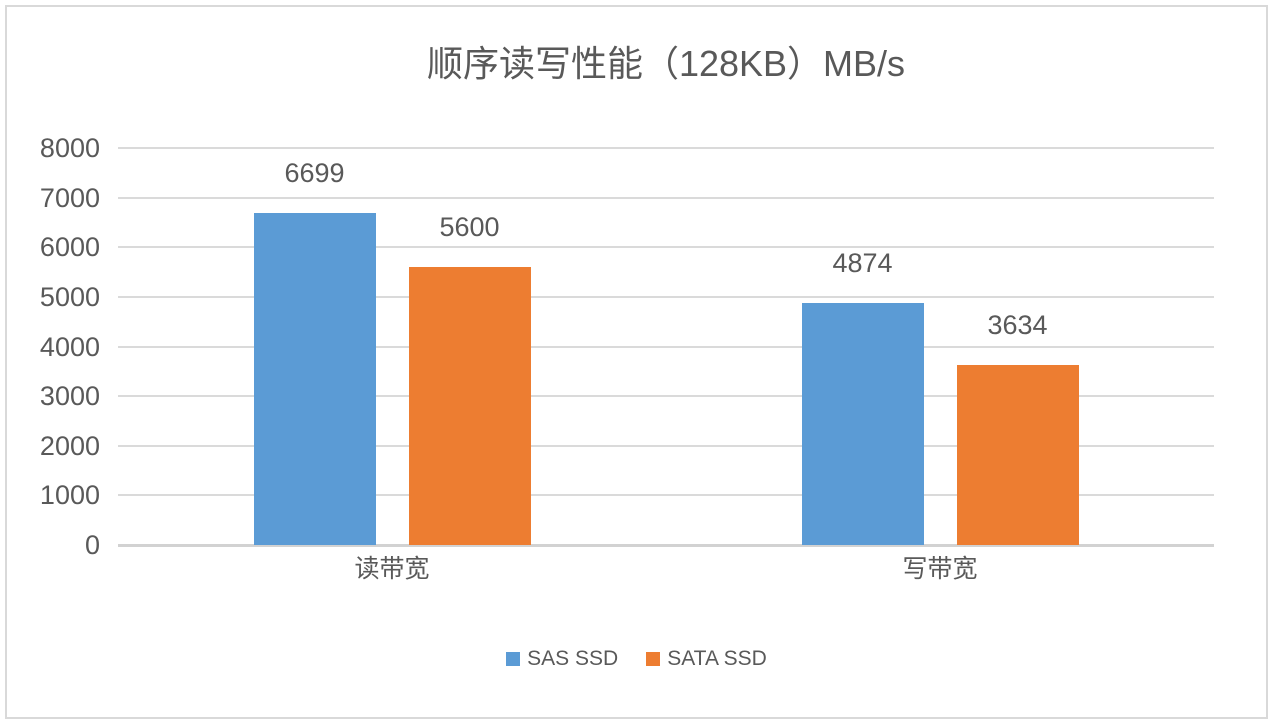  Describe the element at coordinates (862, 424) in the screenshot. I see `bar-sas-ssd-cat1` at that location.